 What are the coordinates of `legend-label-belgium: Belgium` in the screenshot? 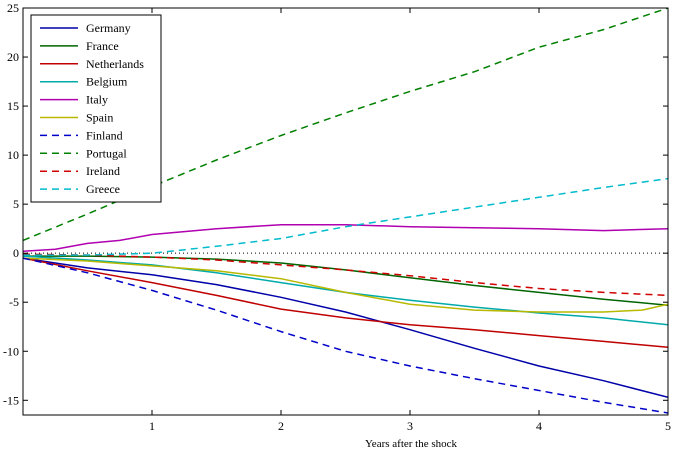 It's located at (107, 82).